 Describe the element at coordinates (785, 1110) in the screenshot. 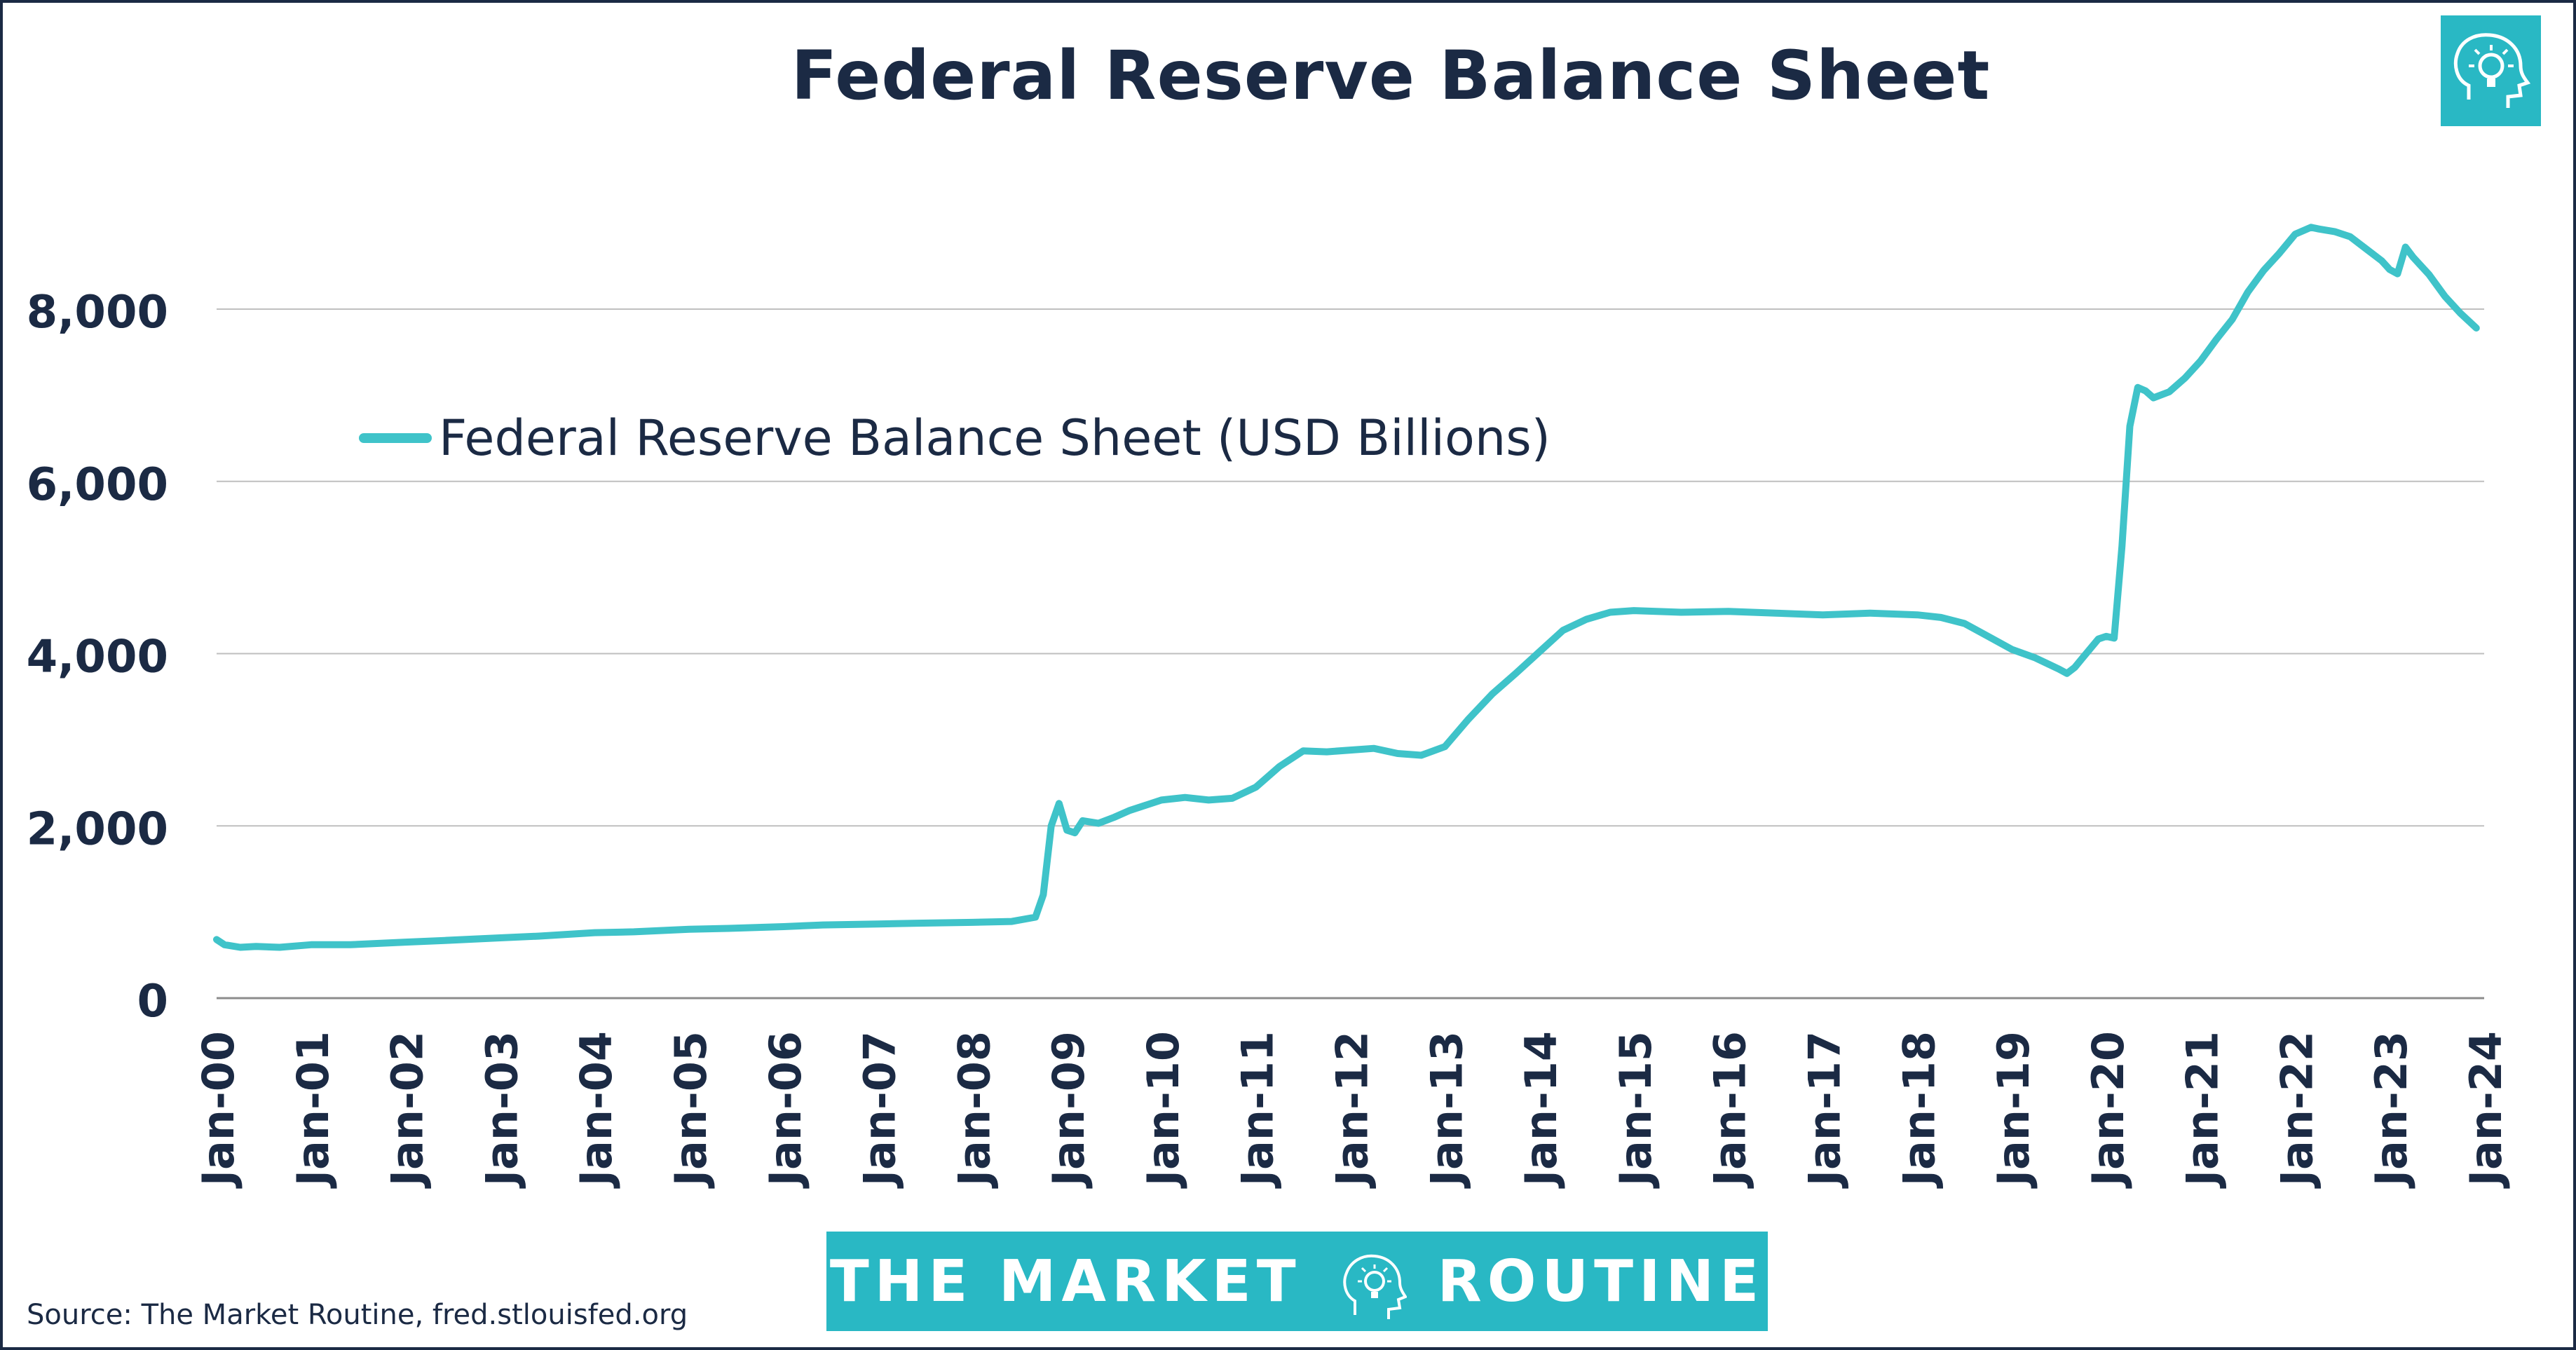

I see `x-tick-label: Jan-06` at that location.